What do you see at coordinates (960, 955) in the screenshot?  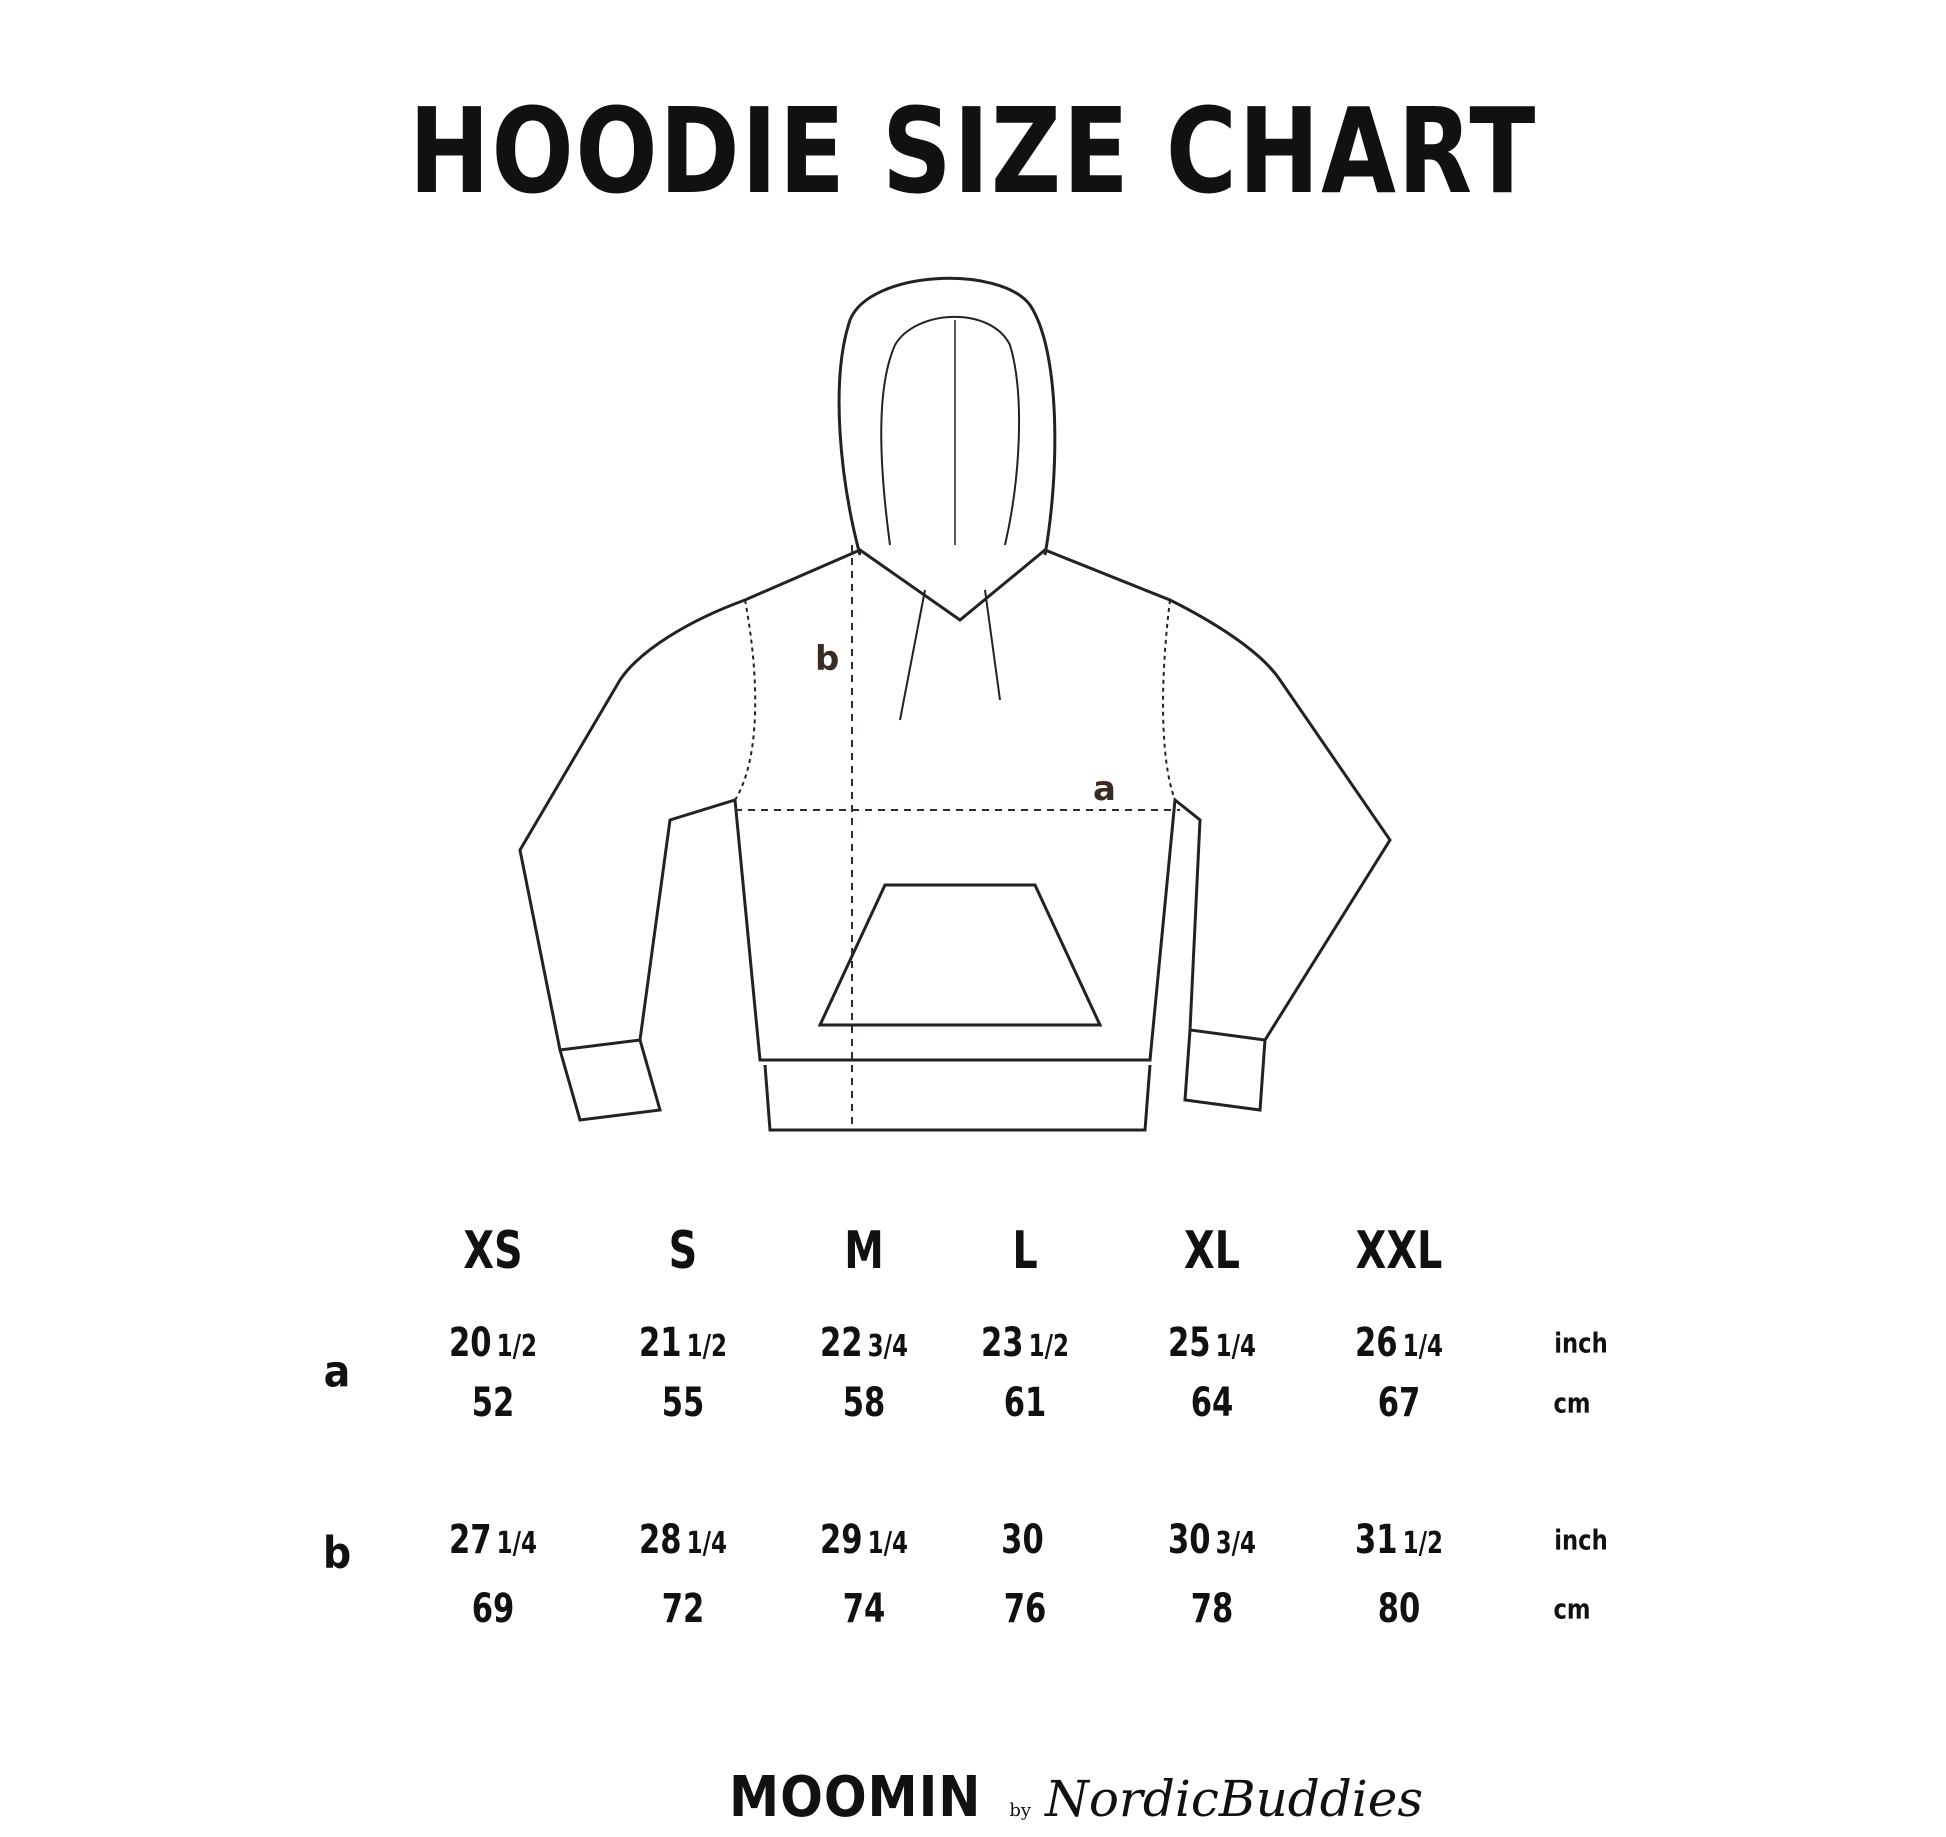 I see `pocket` at bounding box center [960, 955].